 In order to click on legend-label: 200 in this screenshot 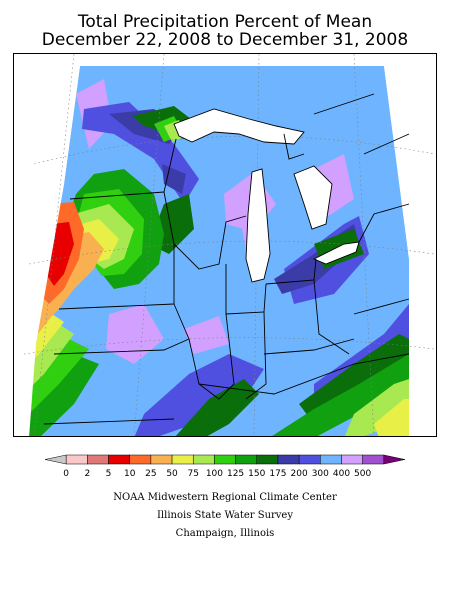, I will do `click(299, 474)`.